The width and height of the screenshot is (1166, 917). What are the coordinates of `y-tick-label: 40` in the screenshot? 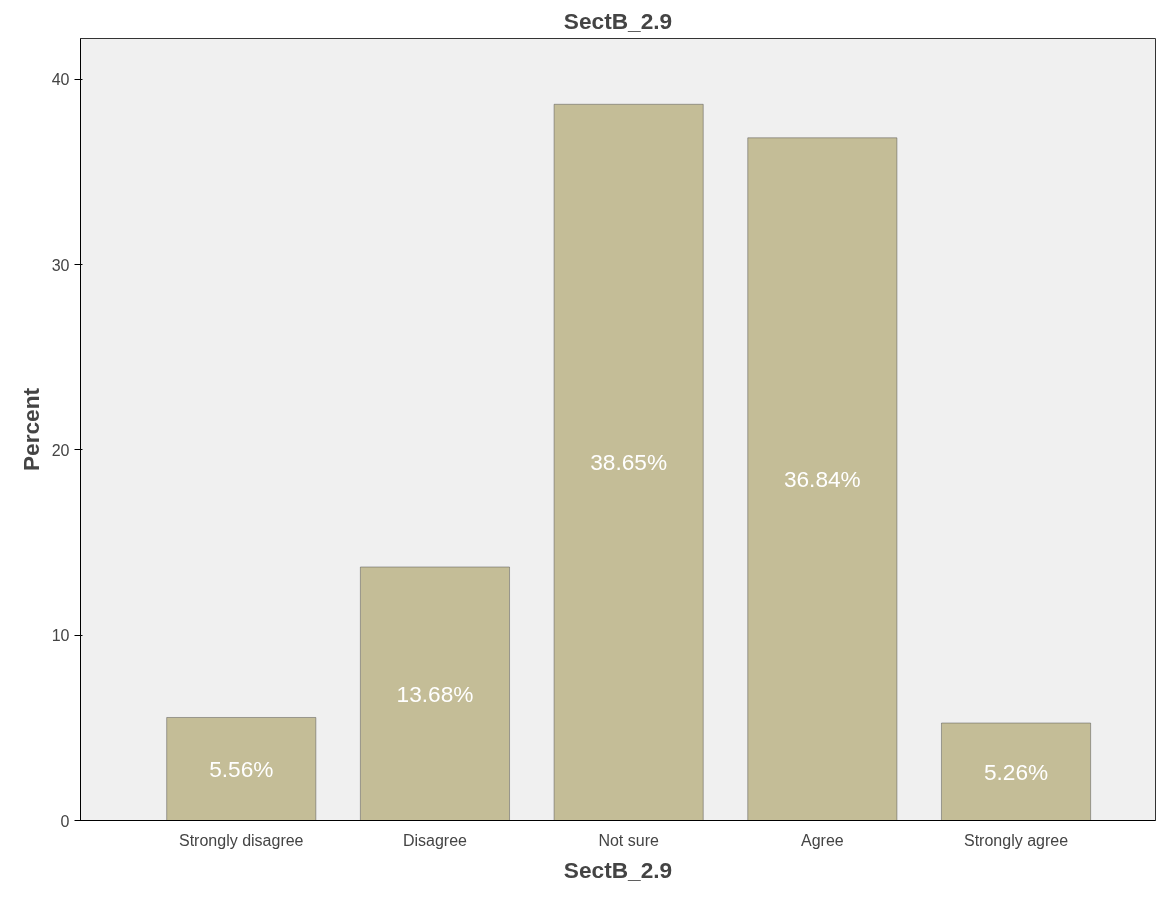 It's located at (60, 80).